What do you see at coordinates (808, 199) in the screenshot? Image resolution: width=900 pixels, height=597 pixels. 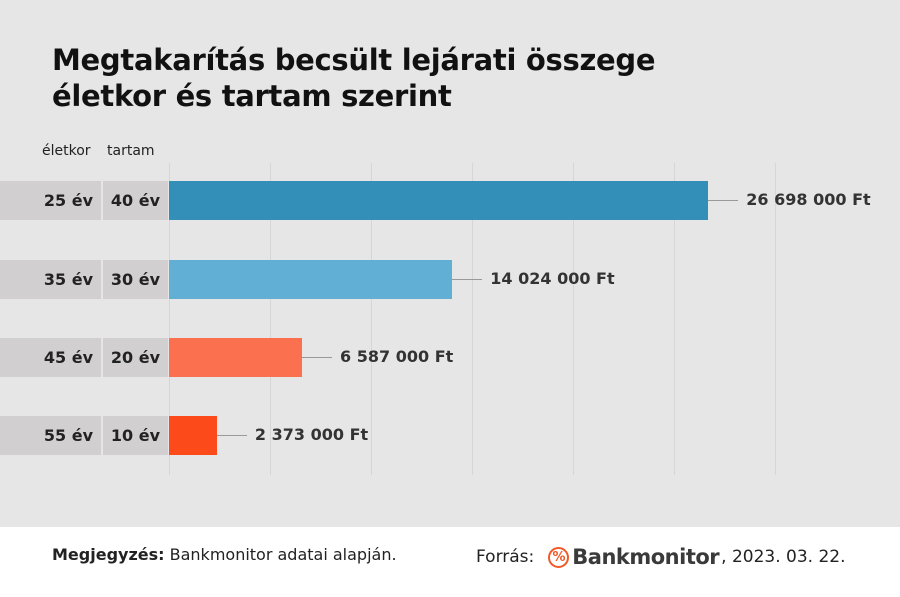 I see `data-label: 26 698 000 Ft` at bounding box center [808, 199].